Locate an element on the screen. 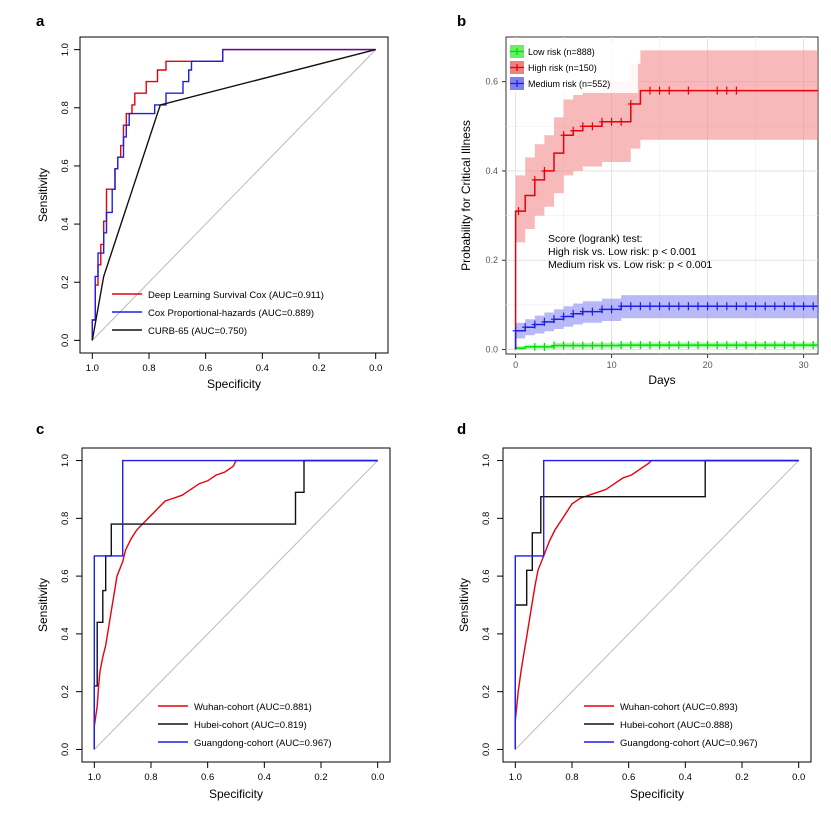  legend-entry: Cox Proportional-hazards (AUC=0.889) is located at coordinates (231, 313).